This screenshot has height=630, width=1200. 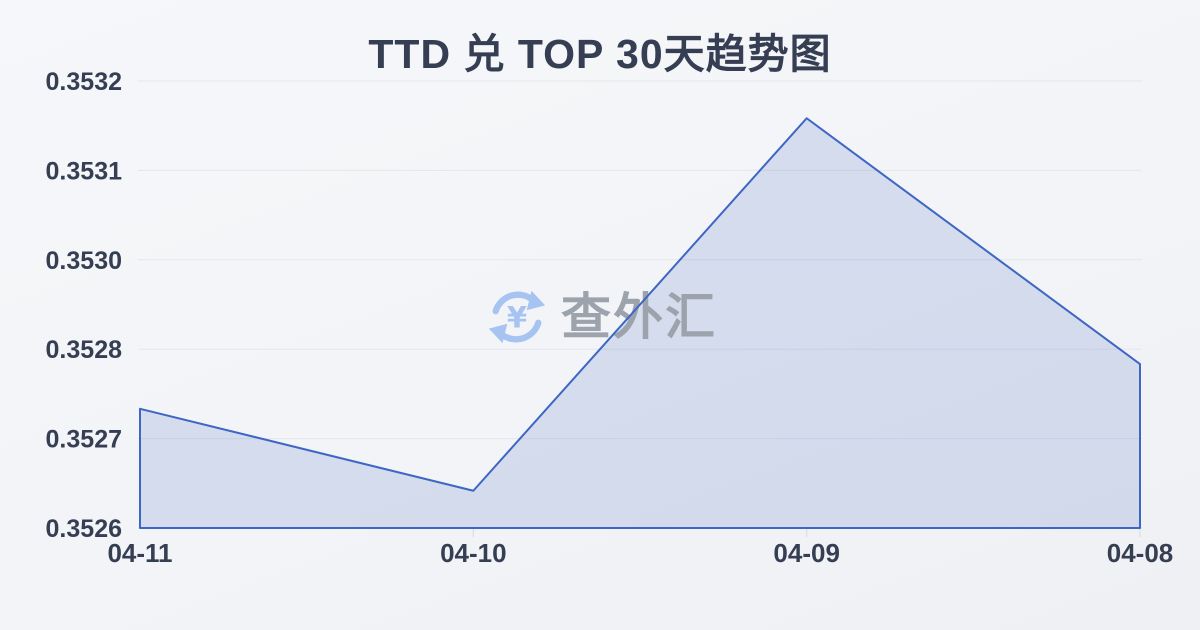 I want to click on y-axis-label: 0.3532, so click(x=84, y=82).